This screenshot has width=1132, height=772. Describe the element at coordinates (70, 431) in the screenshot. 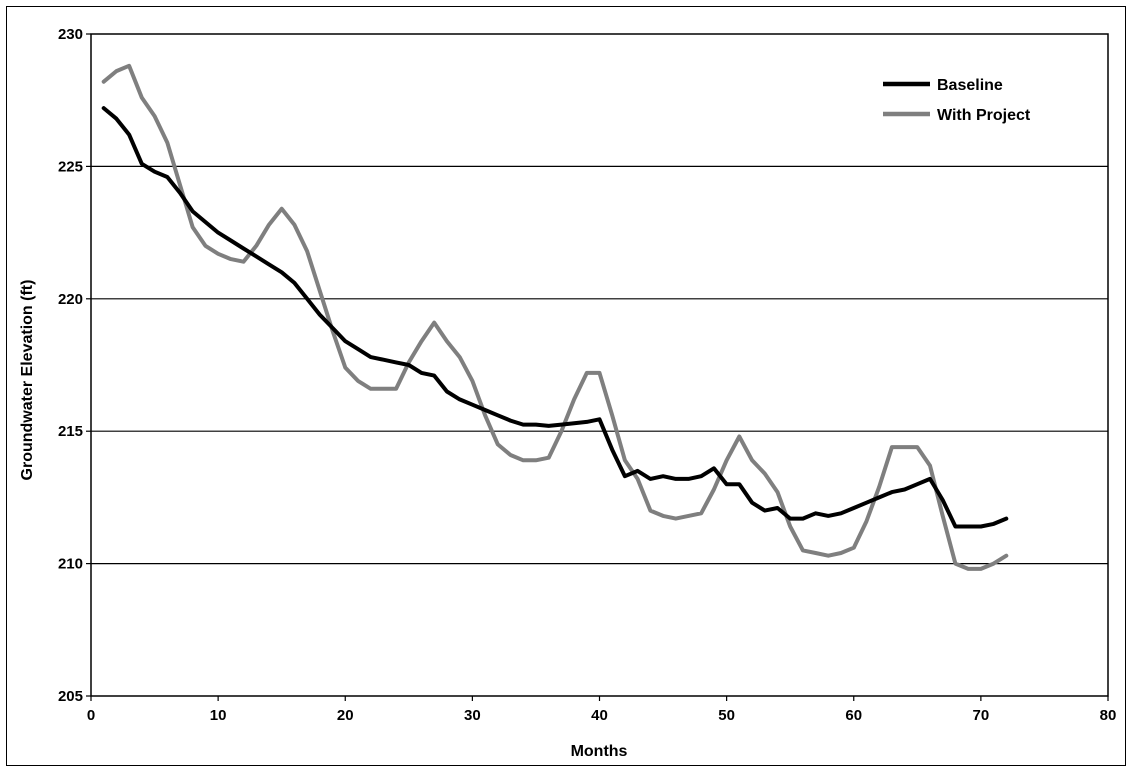

I see `y-tick-label: 215` at that location.